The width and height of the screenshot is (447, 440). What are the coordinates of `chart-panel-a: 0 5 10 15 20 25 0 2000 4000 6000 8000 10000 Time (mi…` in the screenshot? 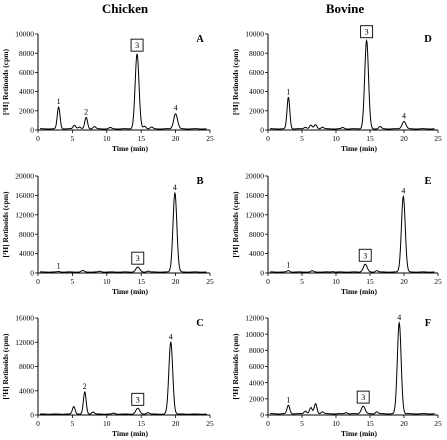 It's located at (107, 91).